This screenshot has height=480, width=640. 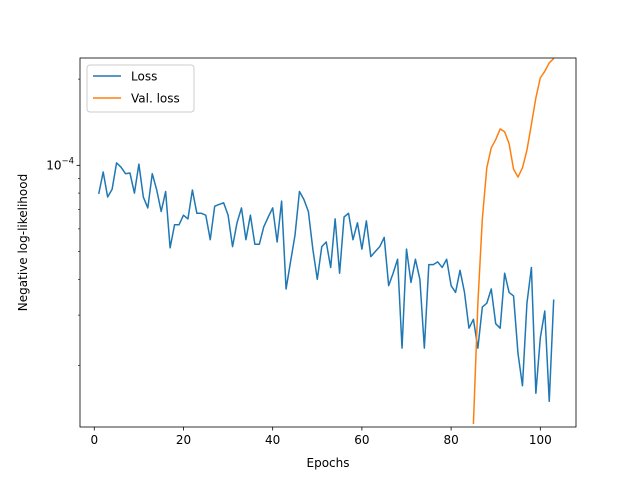 What do you see at coordinates (328, 463) in the screenshot?
I see `x-axis-label: Epochs` at bounding box center [328, 463].